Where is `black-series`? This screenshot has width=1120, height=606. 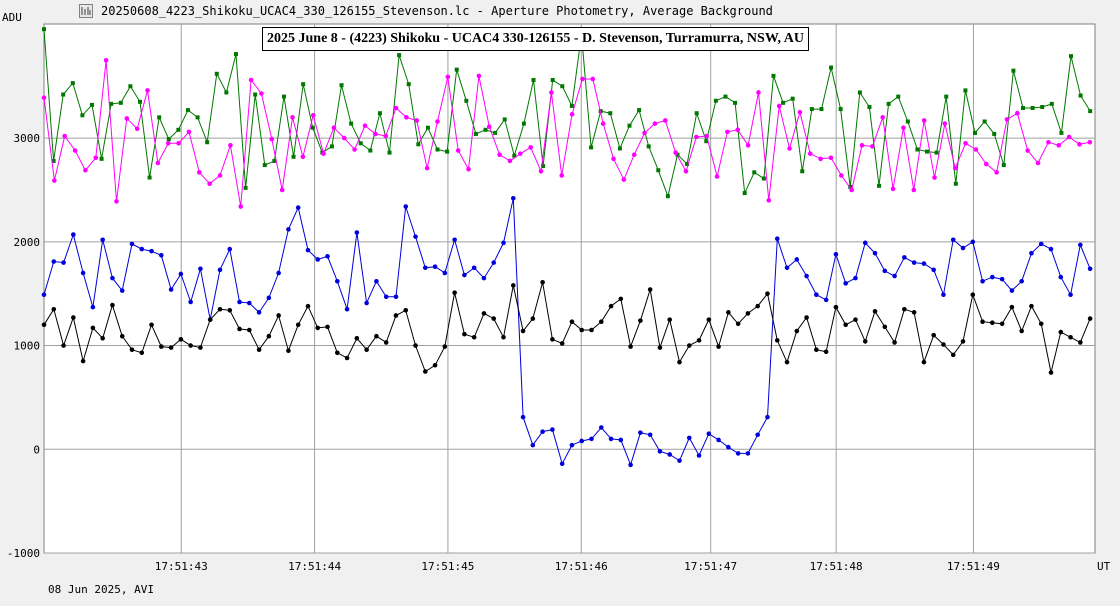 black-series is located at coordinates (567, 327).